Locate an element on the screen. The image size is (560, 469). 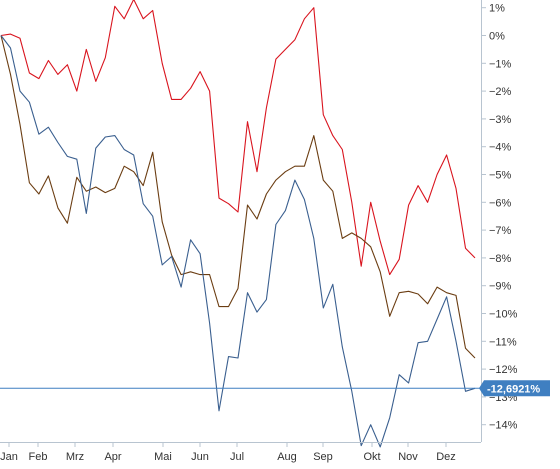
y-tick-label: −10% is located at coordinates (503, 315).